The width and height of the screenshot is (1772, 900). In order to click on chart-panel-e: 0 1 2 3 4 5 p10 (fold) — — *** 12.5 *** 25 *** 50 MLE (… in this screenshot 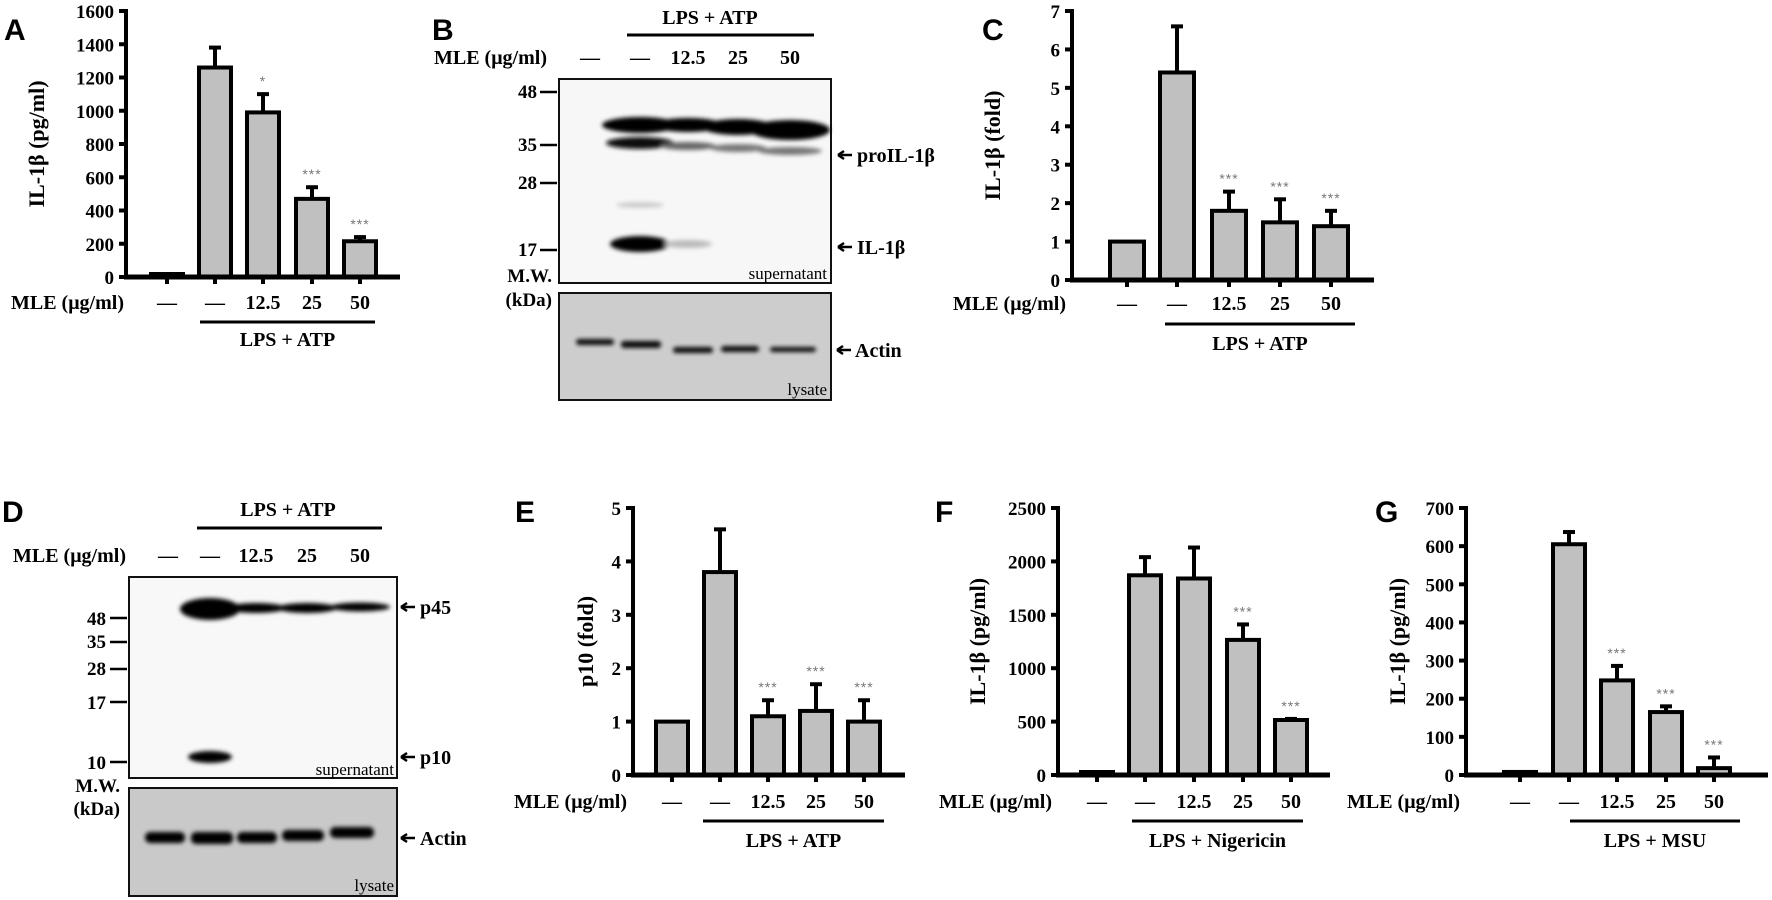, I will do `click(709, 675)`.